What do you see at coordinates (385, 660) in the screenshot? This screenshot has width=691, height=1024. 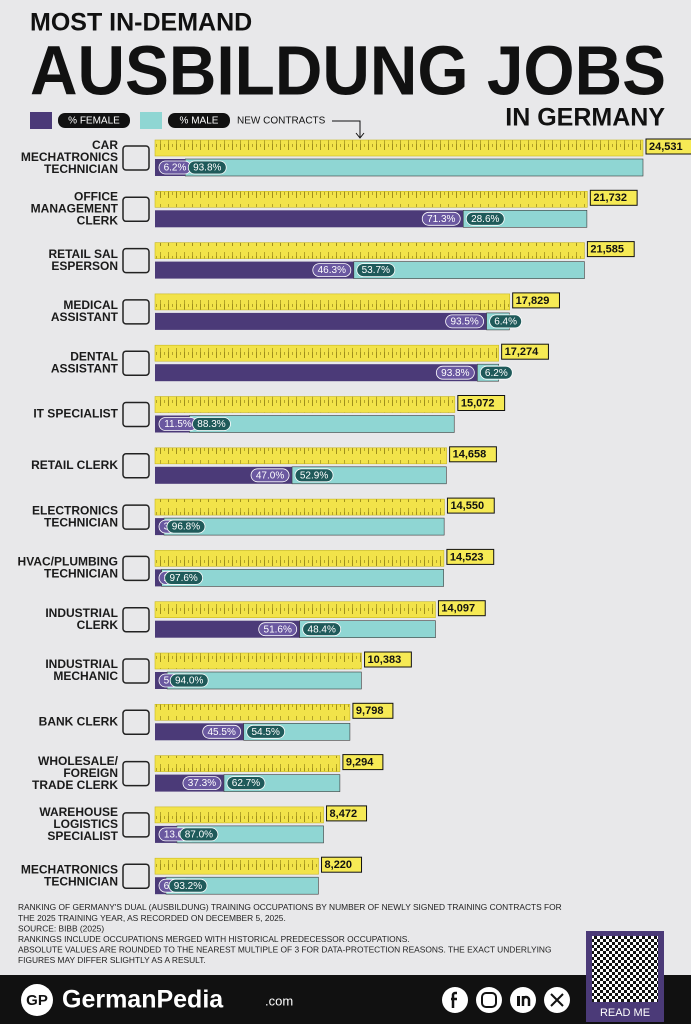 I see `value-label: 10,383` at bounding box center [385, 660].